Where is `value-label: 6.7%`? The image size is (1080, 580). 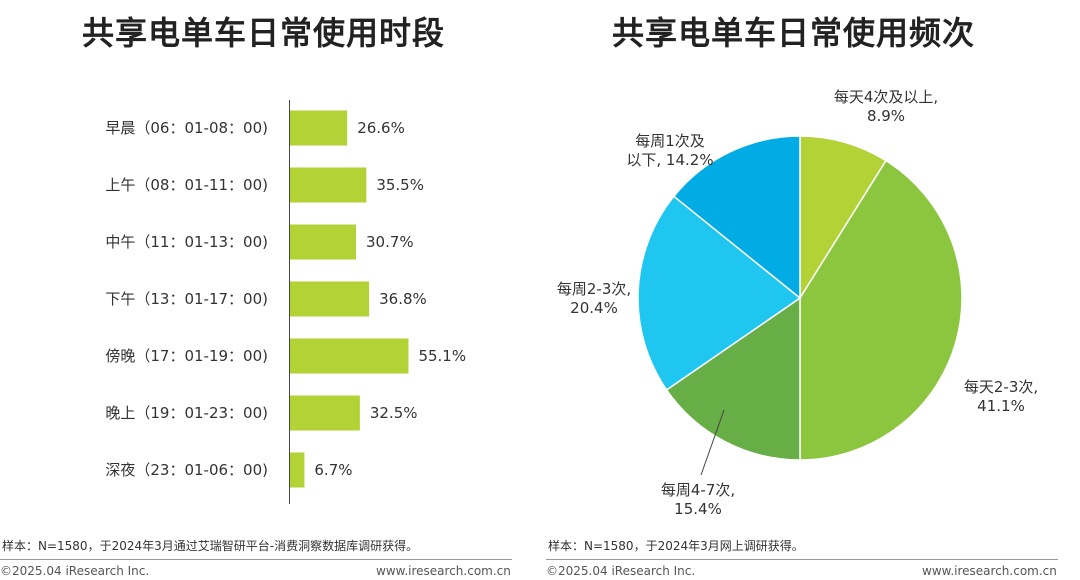 value-label: 6.7% is located at coordinates (333, 470).